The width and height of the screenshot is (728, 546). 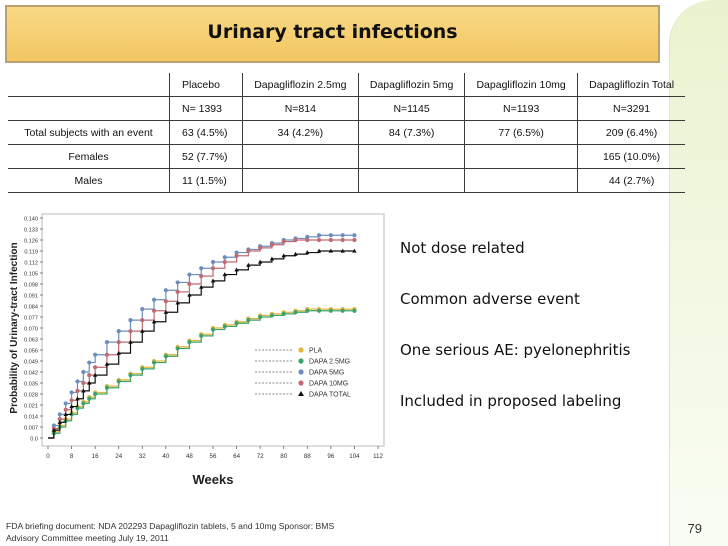 What do you see at coordinates (213, 479) in the screenshot?
I see `x-axis-label: Weeks` at bounding box center [213, 479].